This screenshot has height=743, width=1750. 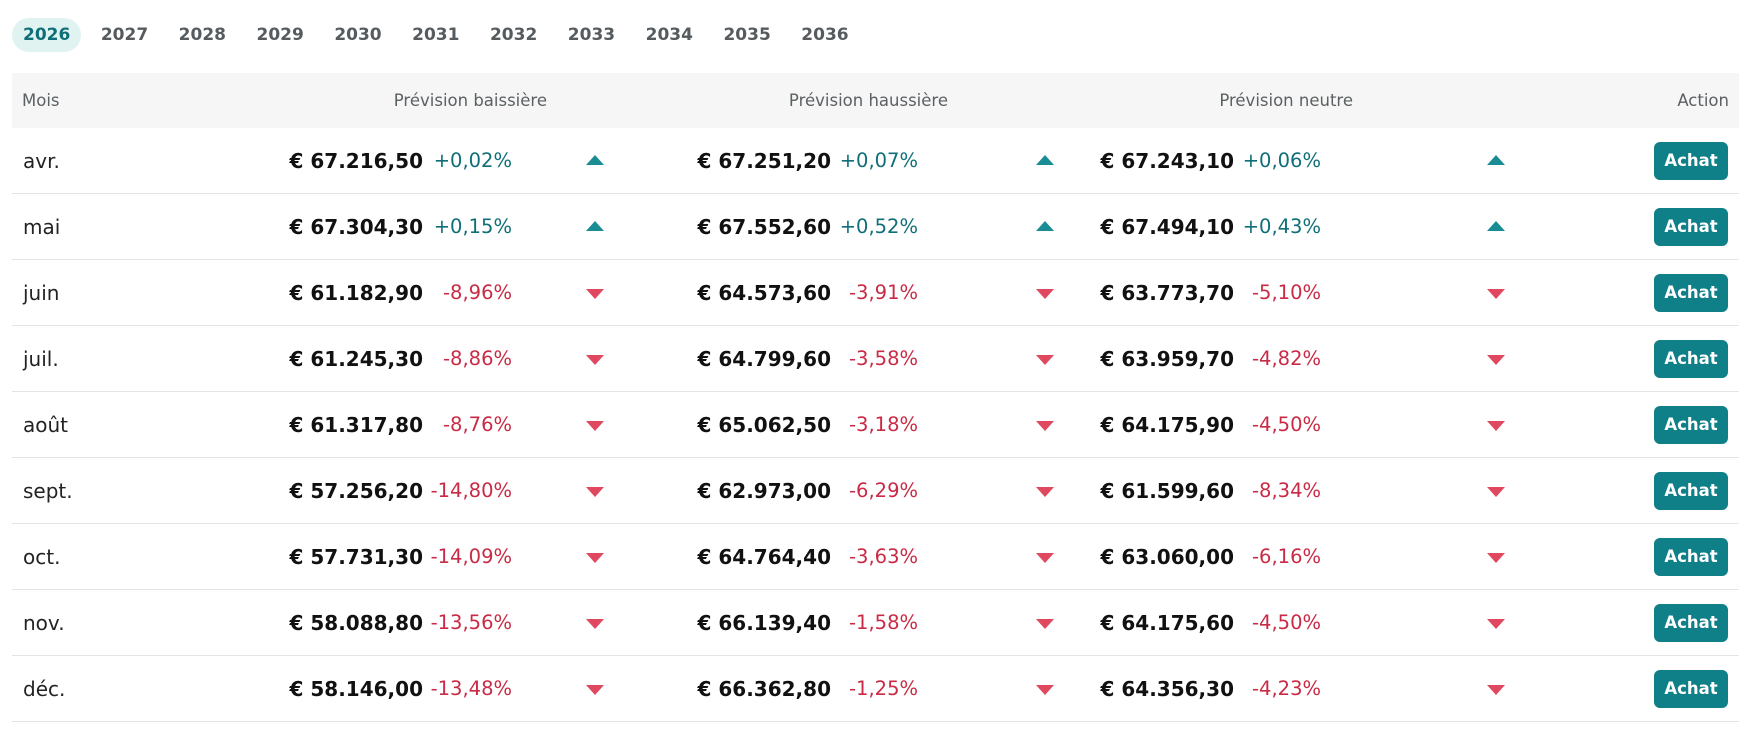 I want to click on bear-change-percent: -8,96%, so click(x=477, y=292).